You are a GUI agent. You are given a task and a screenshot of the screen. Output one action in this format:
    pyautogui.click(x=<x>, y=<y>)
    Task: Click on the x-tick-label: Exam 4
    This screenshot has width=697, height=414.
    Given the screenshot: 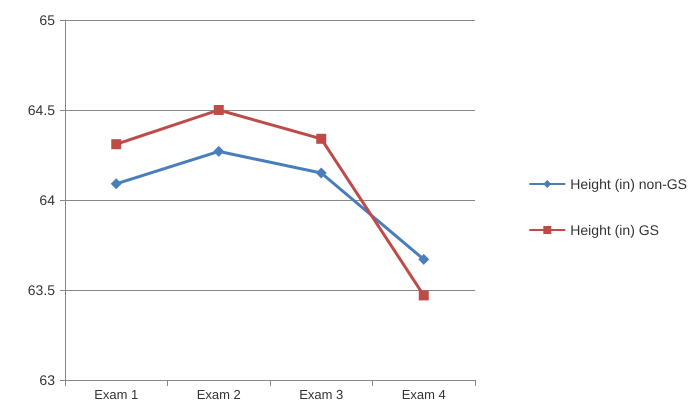 What is the action you would take?
    pyautogui.click(x=424, y=394)
    